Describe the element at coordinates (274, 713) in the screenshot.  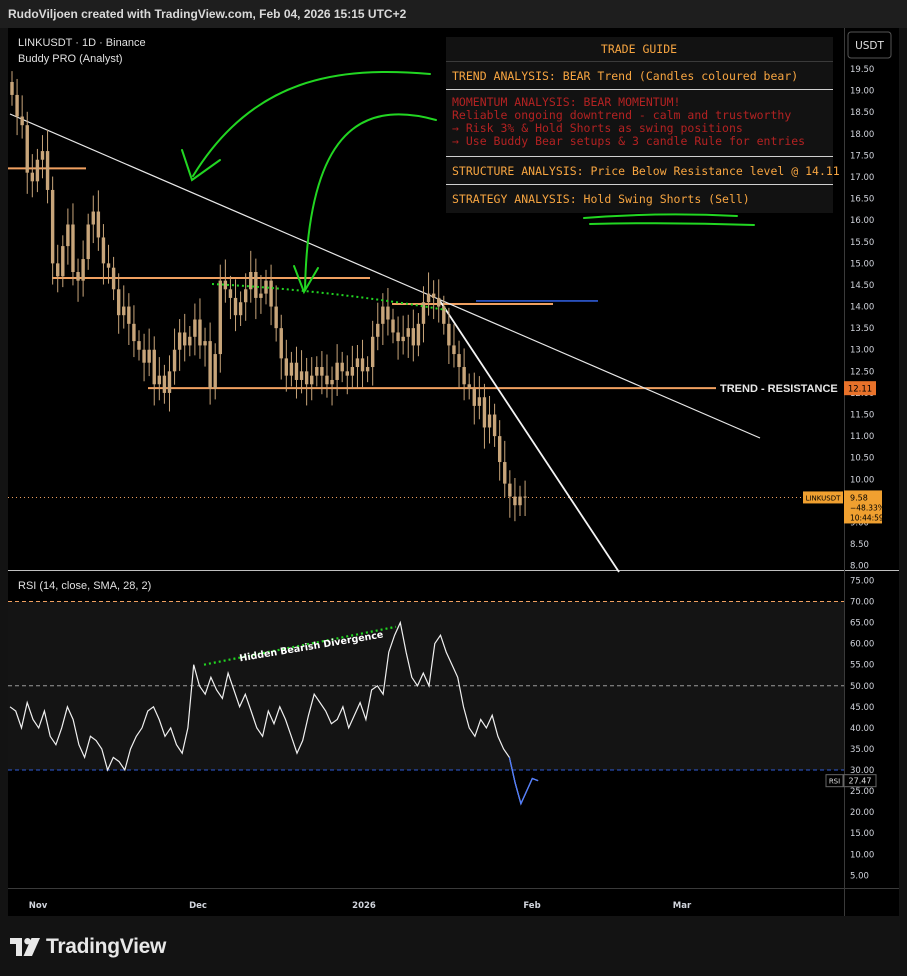
I see `rsi-line` at that location.